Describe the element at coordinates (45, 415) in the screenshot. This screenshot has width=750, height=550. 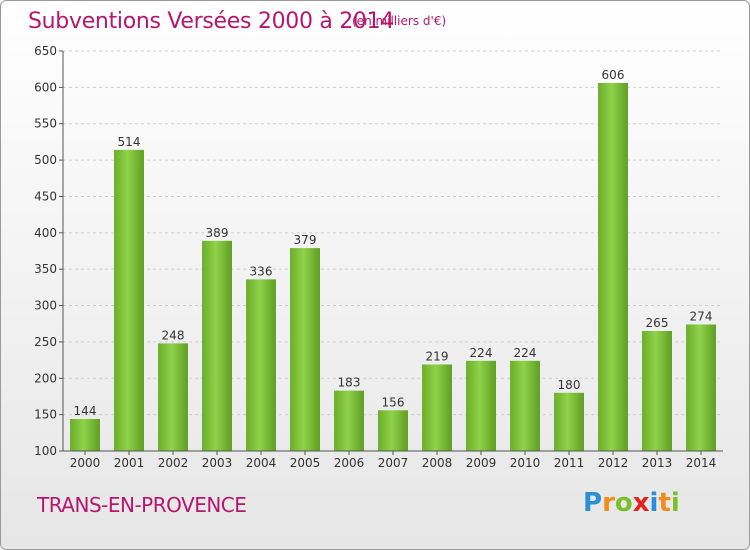
I see `y-tick-label: 150` at that location.